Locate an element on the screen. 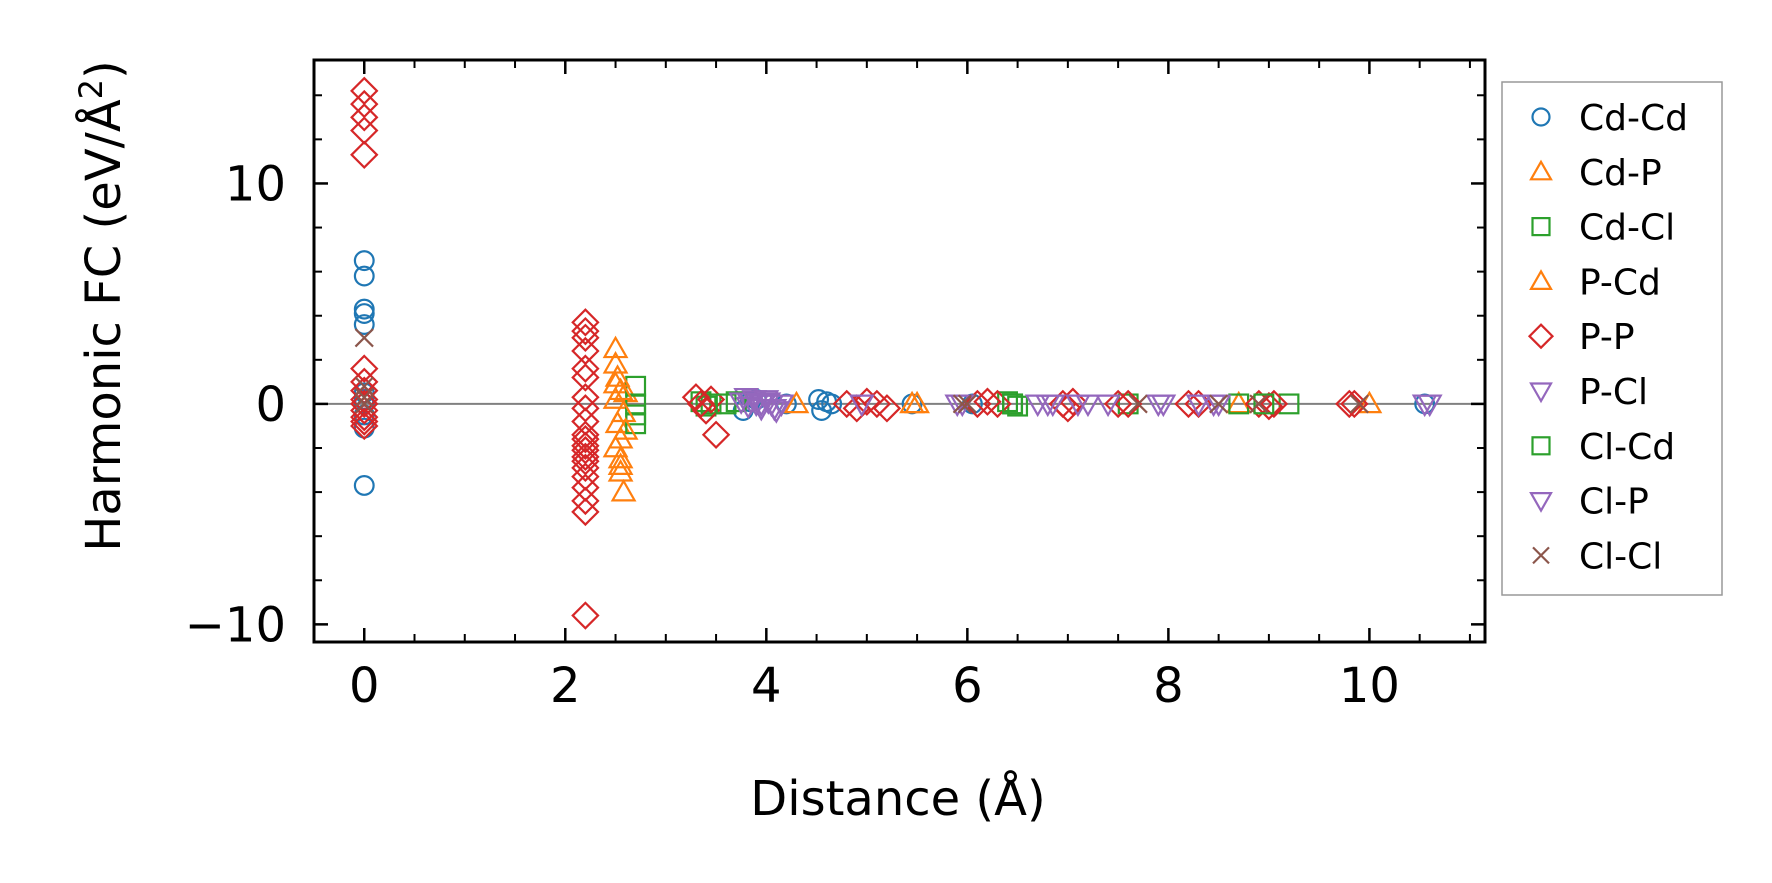 The image size is (1772, 883). x-tick-label: 0 is located at coordinates (364, 686).